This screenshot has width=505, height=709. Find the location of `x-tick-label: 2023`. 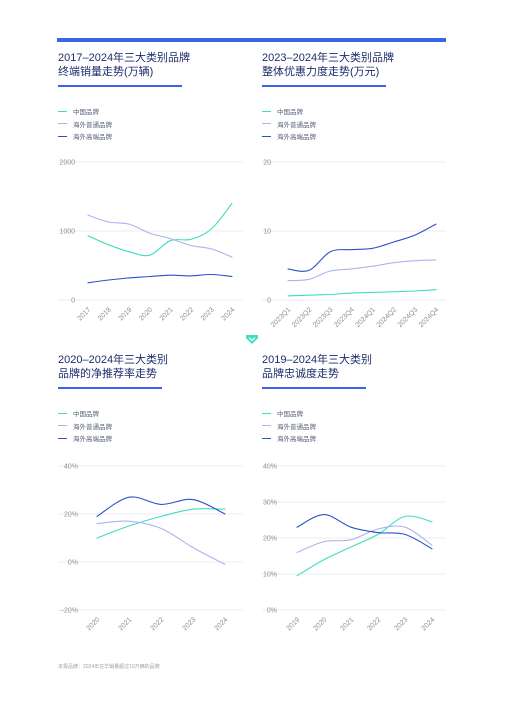

x-tick-label: 2023 is located at coordinates (401, 624).